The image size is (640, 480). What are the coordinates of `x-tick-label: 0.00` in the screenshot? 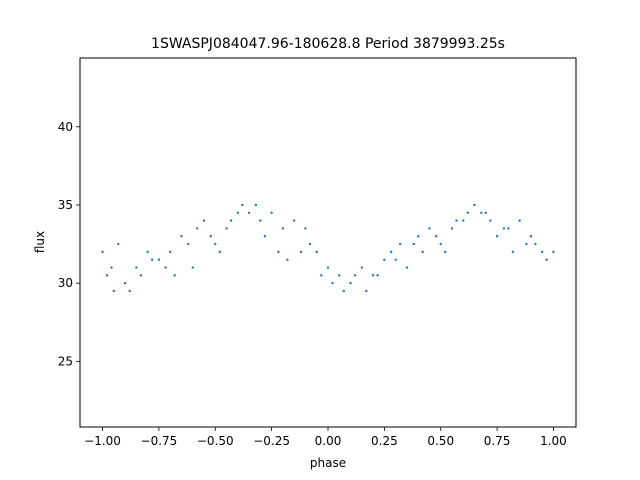 It's located at (328, 441).